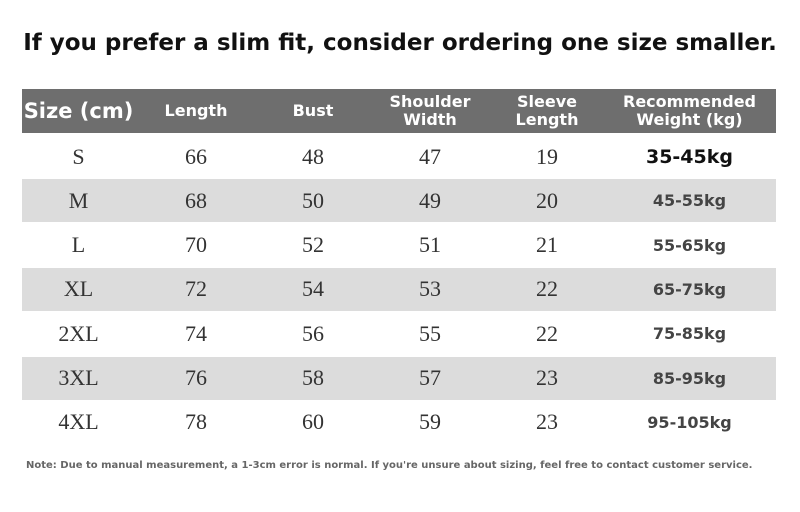 This screenshot has height=512, width=800. What do you see at coordinates (196, 110) in the screenshot?
I see `column-header: Length` at bounding box center [196, 110].